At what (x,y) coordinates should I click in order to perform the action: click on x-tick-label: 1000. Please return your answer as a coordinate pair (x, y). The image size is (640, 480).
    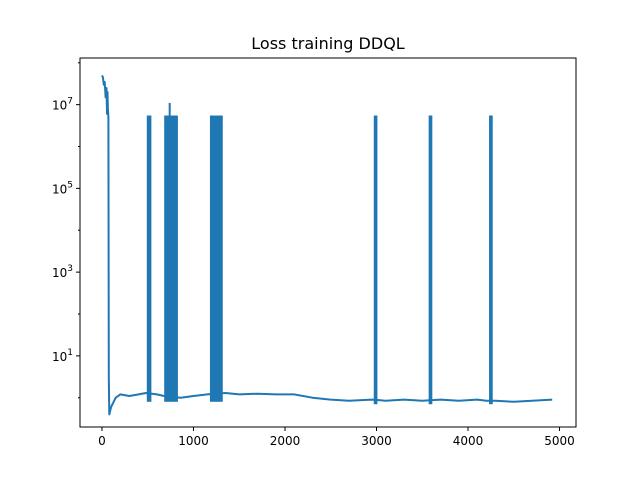
    Looking at the image, I should click on (193, 441).